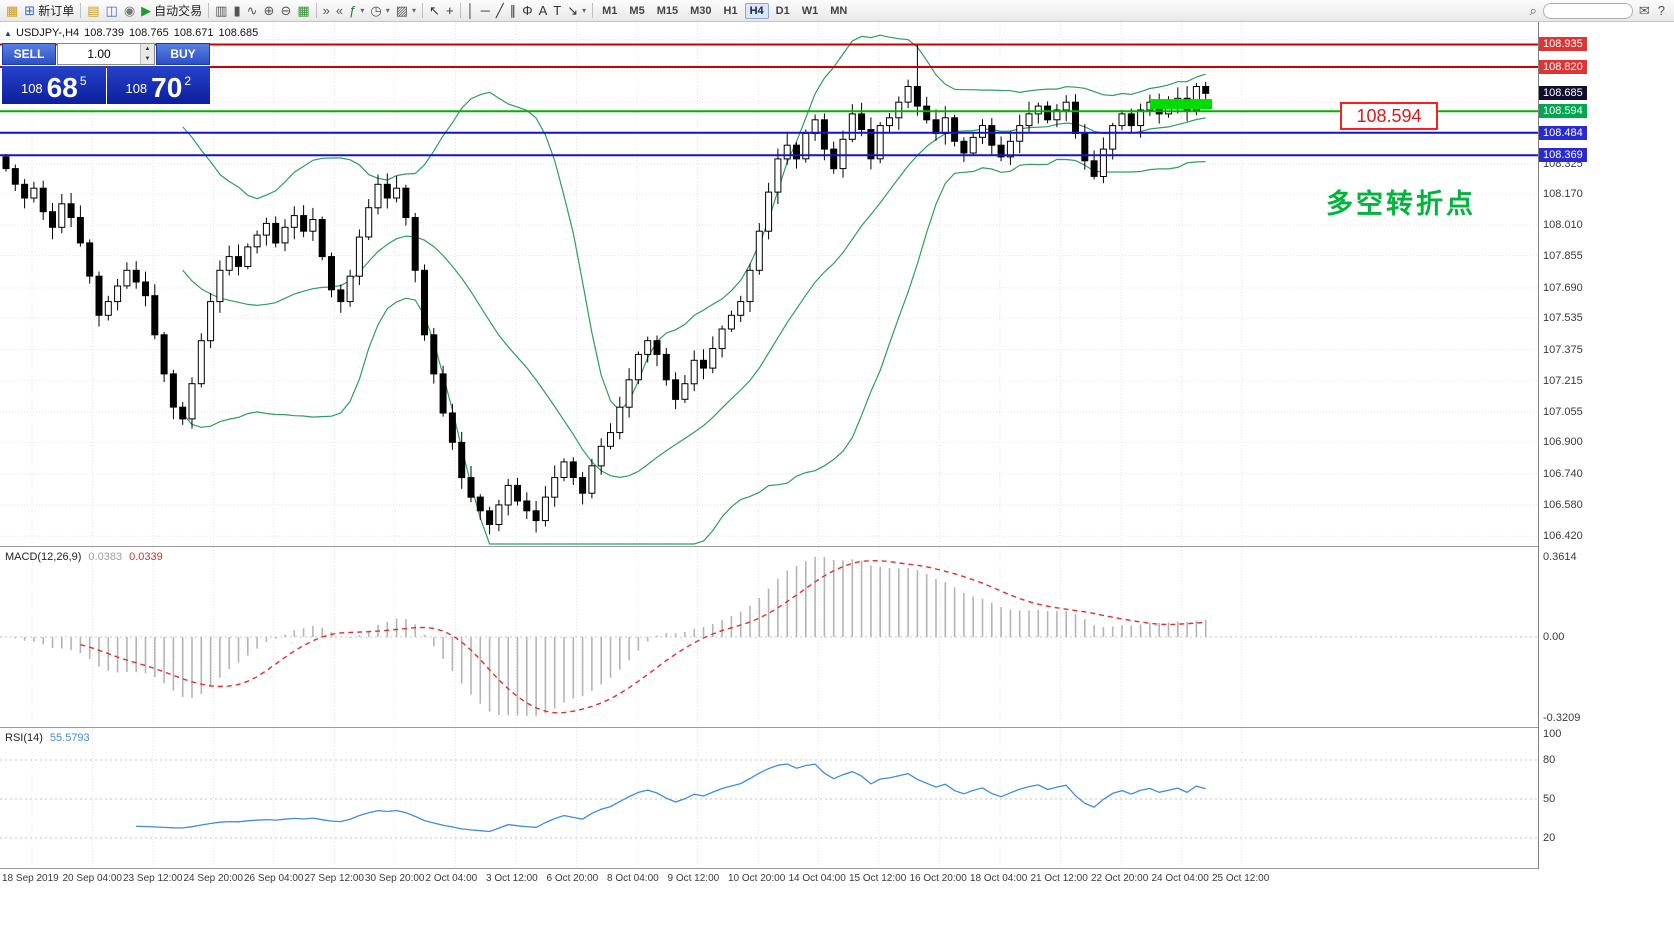 The height and width of the screenshot is (946, 1674). Describe the element at coordinates (303, 11) in the screenshot. I see `tile-windows-icon: ▦` at that location.